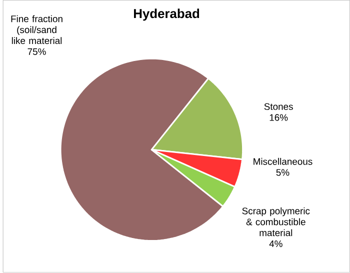  Describe the element at coordinates (283, 162) in the screenshot. I see `slice-label: Miscellaneous` at that location.